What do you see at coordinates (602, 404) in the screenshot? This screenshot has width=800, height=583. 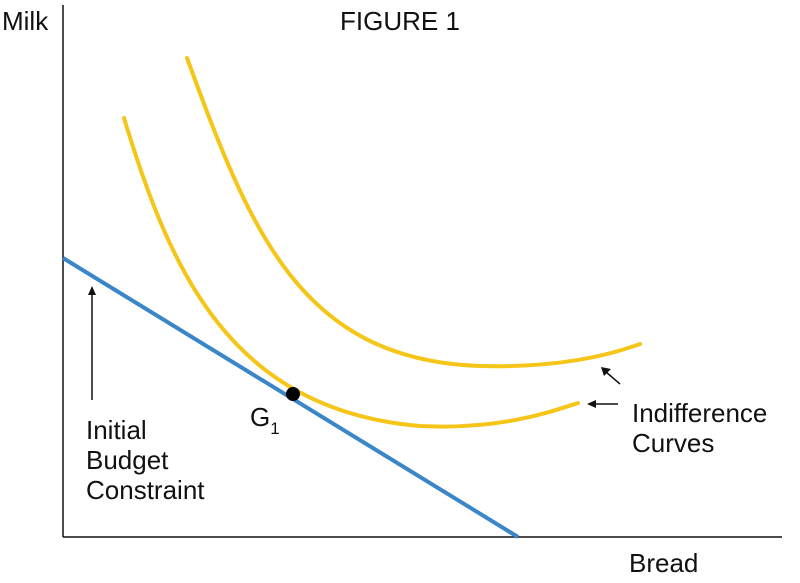 I see `indifference-arrow-lower` at bounding box center [602, 404].